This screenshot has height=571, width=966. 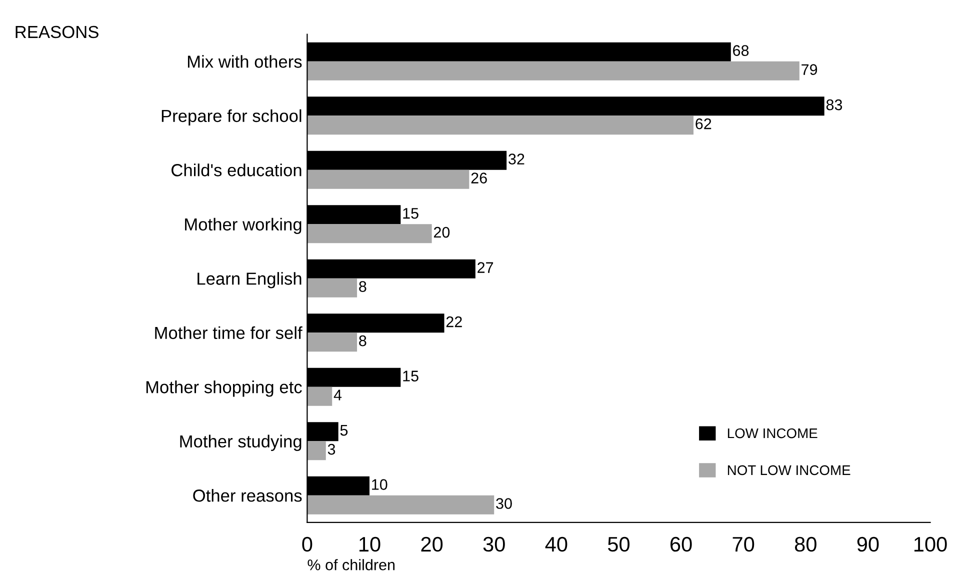 I want to click on x-tick-label: 70, so click(x=743, y=544).